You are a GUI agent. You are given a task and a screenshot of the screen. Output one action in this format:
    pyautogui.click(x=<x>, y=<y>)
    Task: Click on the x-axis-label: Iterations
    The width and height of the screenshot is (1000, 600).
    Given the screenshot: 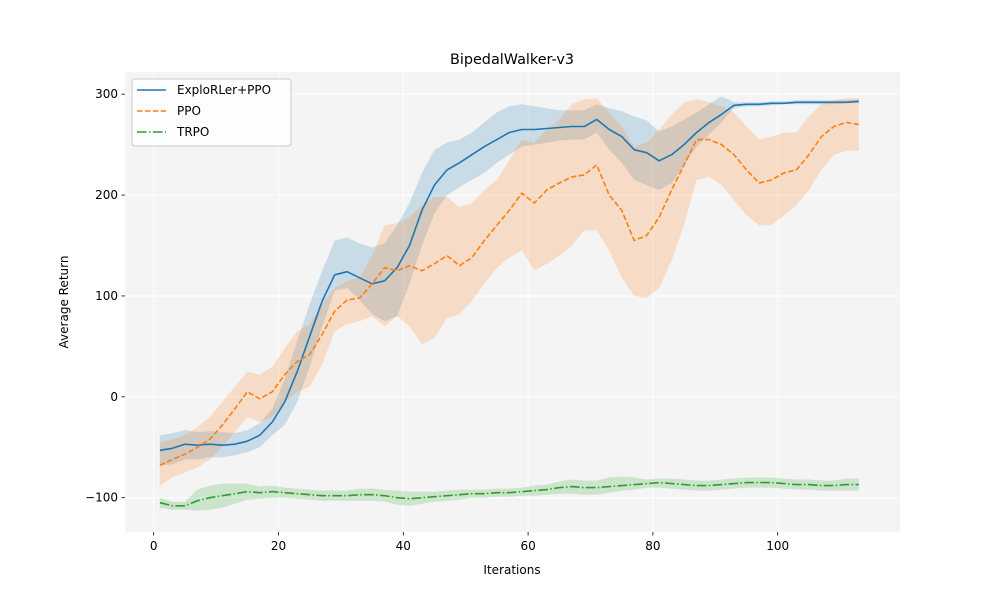 What is the action you would take?
    pyautogui.click(x=511, y=570)
    